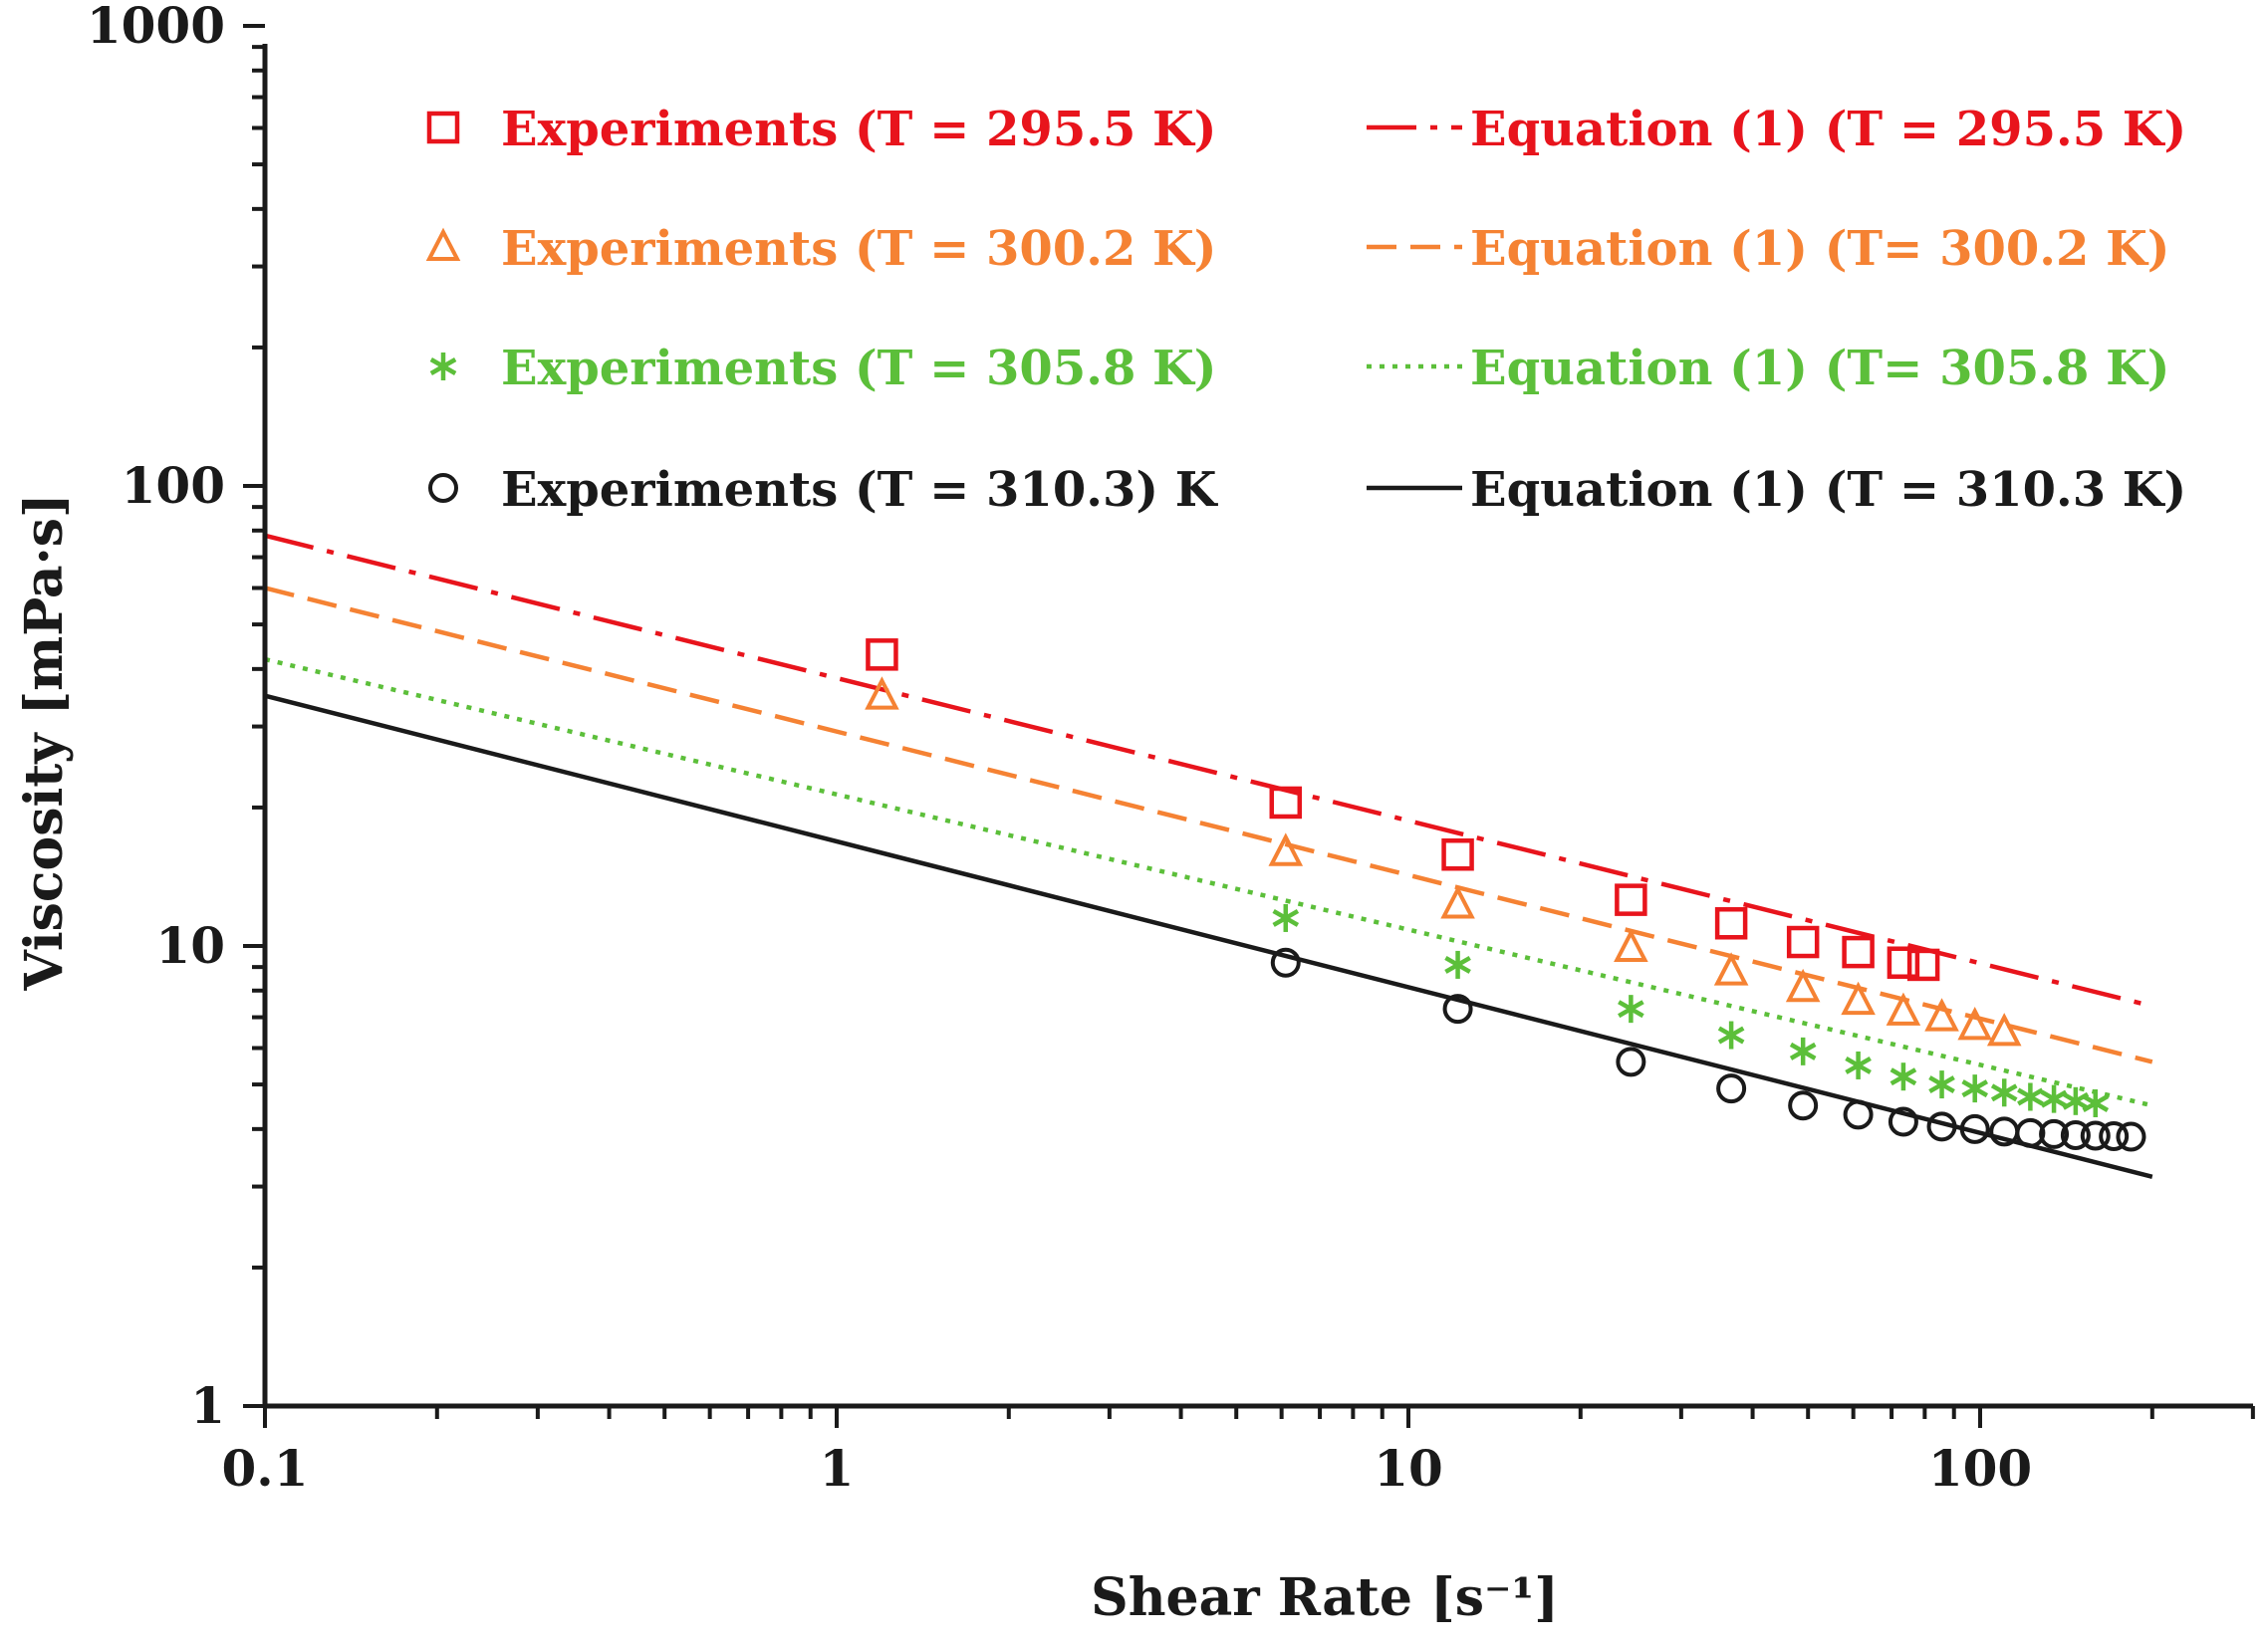 This screenshot has height=1649, width=2268. What do you see at coordinates (1325, 1597) in the screenshot?
I see `x-axis-title: Shear Rate [s⁻¹]` at bounding box center [1325, 1597].